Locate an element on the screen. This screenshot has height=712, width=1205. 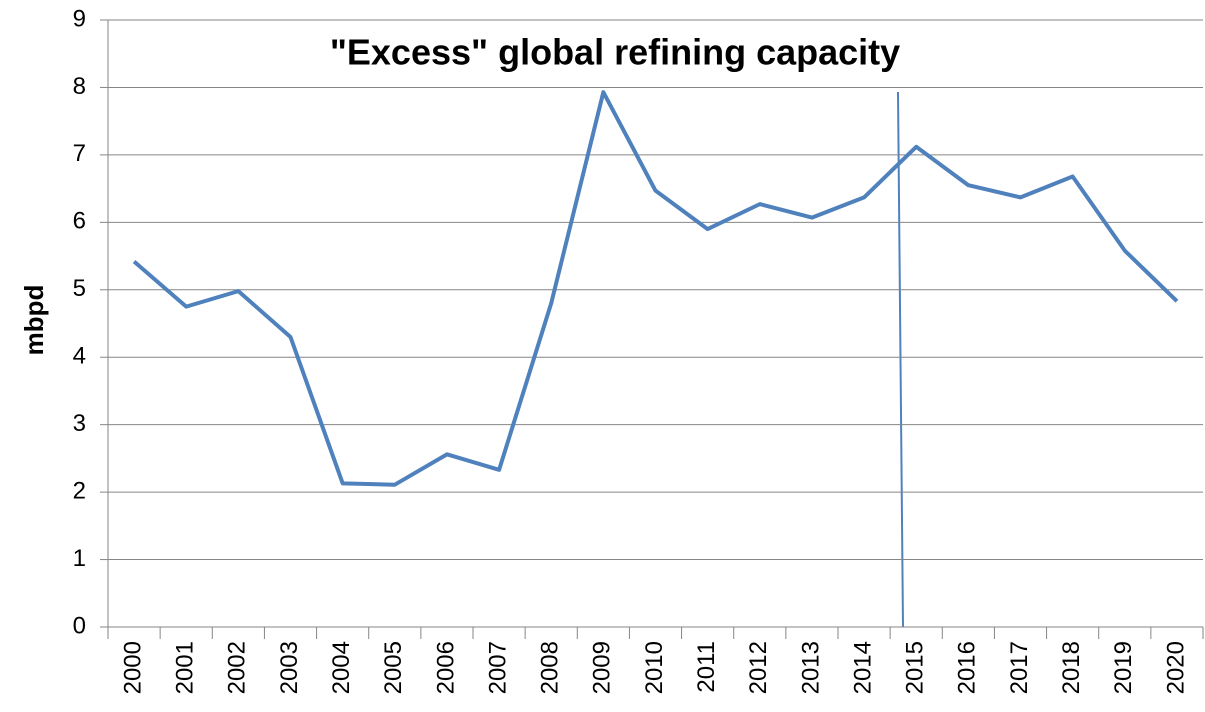
x-tick-label: 2004 is located at coordinates (341, 667).